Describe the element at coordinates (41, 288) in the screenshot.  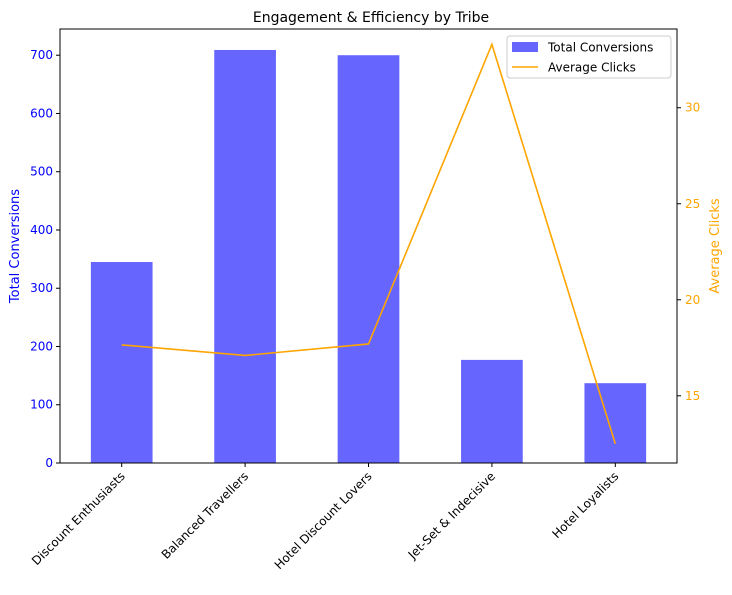
I see `left-tick-label-3: 300` at that location.